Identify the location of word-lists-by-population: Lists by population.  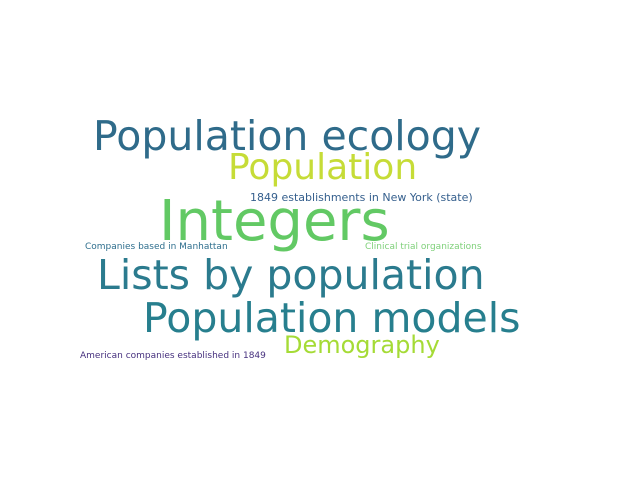
(291, 275).